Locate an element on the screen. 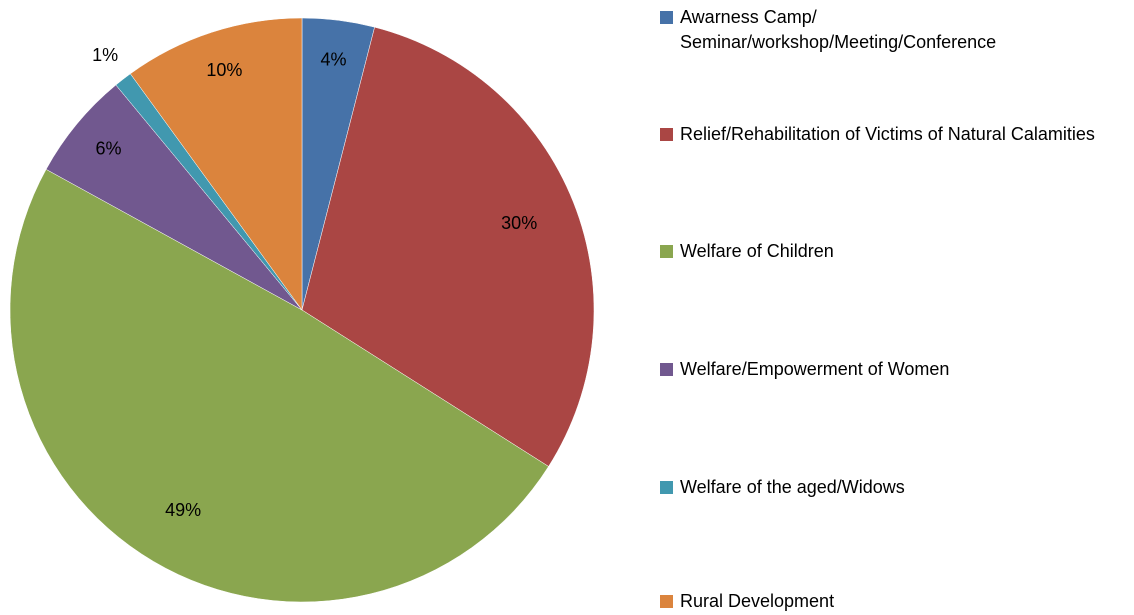 The width and height of the screenshot is (1134, 615). data-label: 30% is located at coordinates (519, 223).